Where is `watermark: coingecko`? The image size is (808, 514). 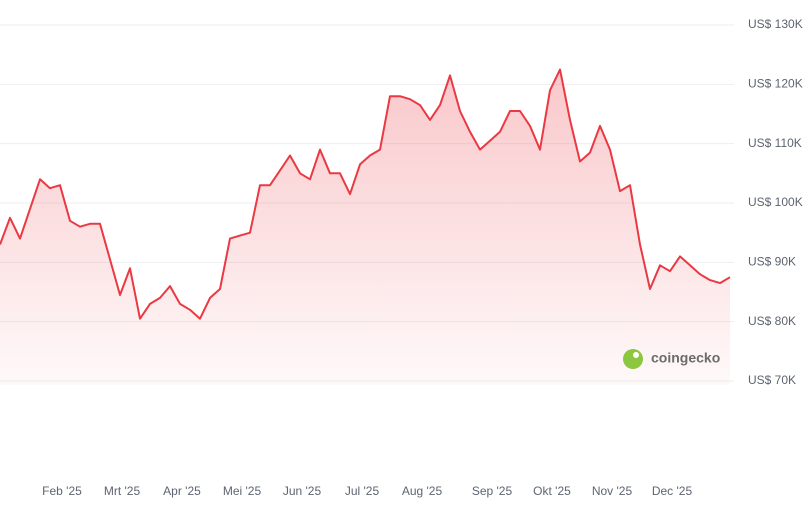 watermark: coingecko is located at coordinates (671, 359).